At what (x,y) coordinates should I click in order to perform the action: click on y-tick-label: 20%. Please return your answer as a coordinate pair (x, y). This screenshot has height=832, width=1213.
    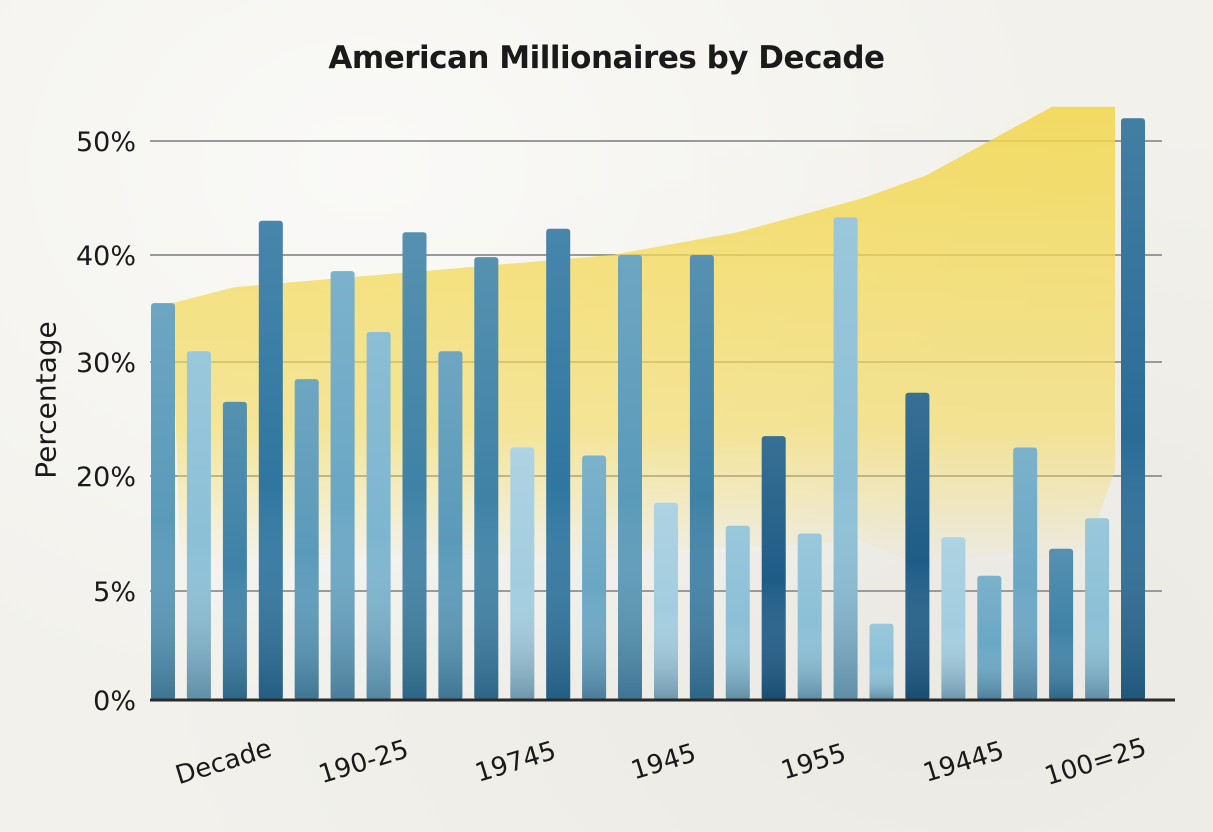
    Looking at the image, I should click on (106, 477).